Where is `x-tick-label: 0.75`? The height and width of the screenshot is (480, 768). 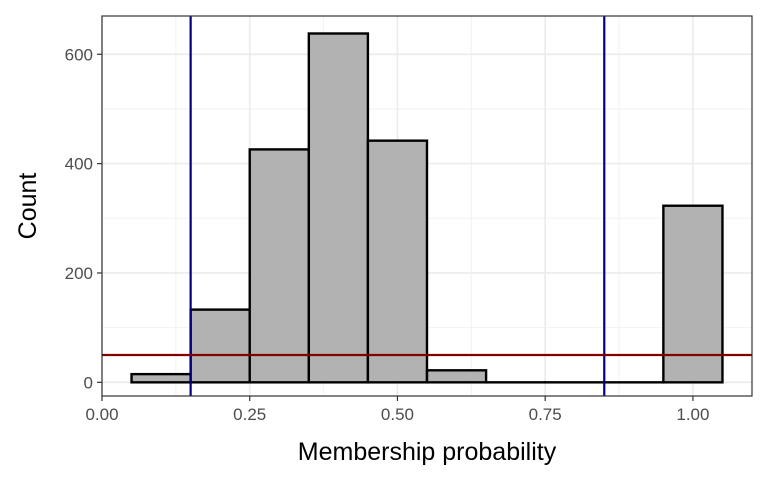
x-tick-label: 0.75 is located at coordinates (545, 414).